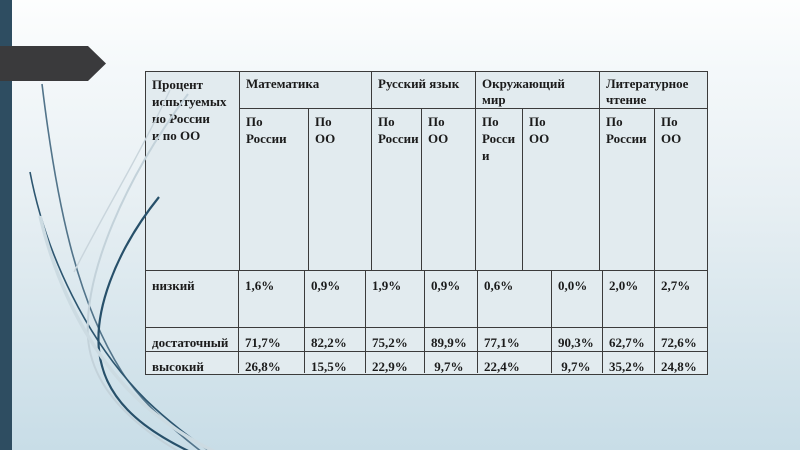  What do you see at coordinates (577, 340) in the screenshot?
I see `value-cell: 90,3%` at bounding box center [577, 340].